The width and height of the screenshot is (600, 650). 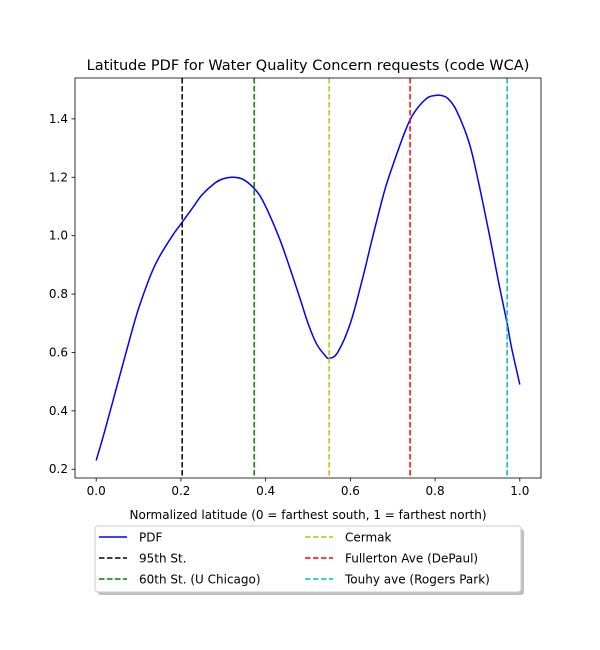 What do you see at coordinates (417, 580) in the screenshot?
I see `legend-label: Touhy ave (Rogers Park)` at bounding box center [417, 580].